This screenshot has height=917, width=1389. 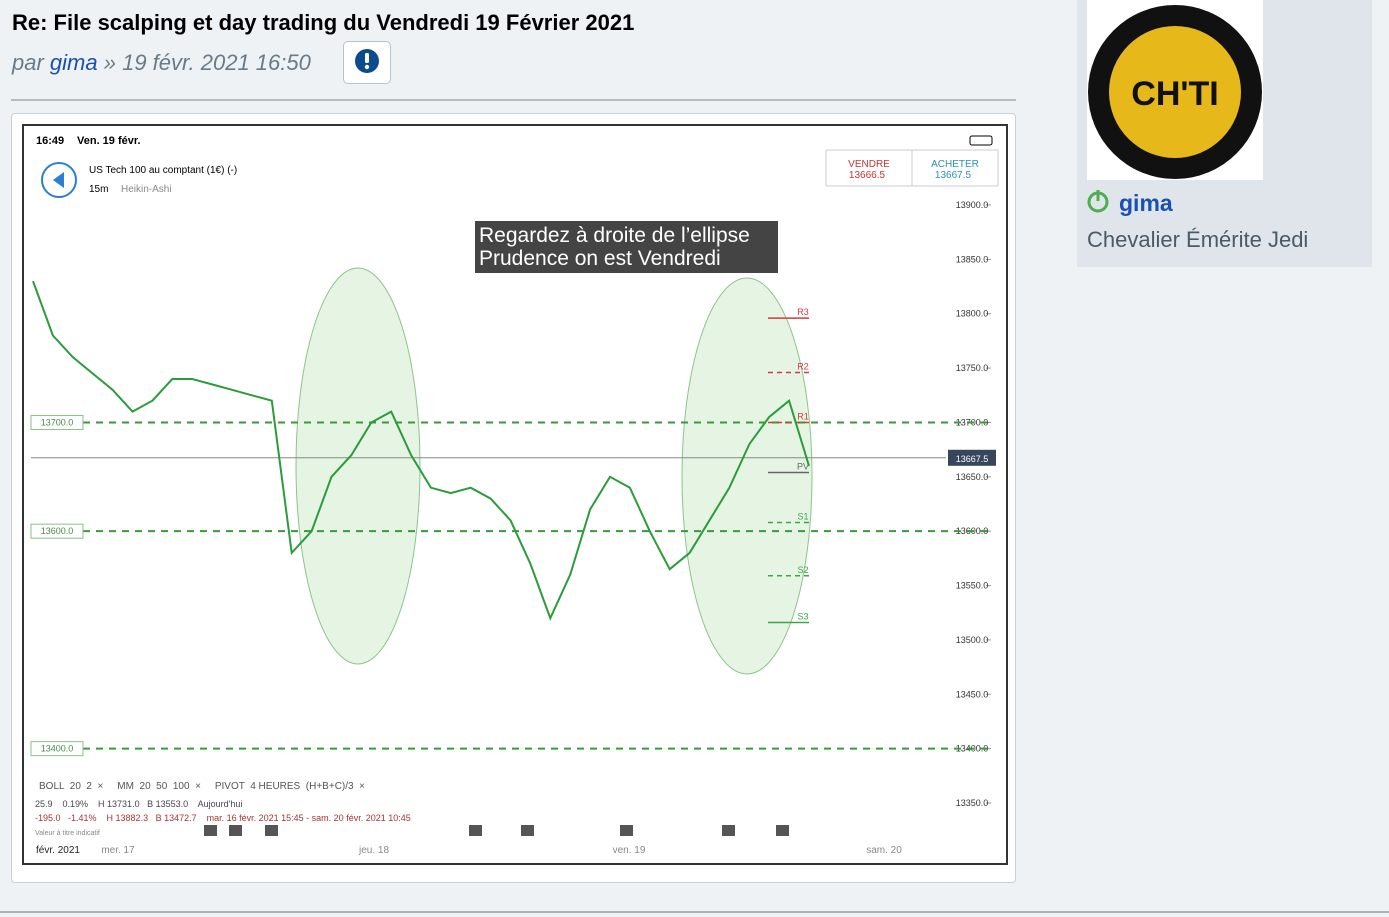 What do you see at coordinates (972, 803) in the screenshot?
I see `y-tick-label: 13350.0` at bounding box center [972, 803].